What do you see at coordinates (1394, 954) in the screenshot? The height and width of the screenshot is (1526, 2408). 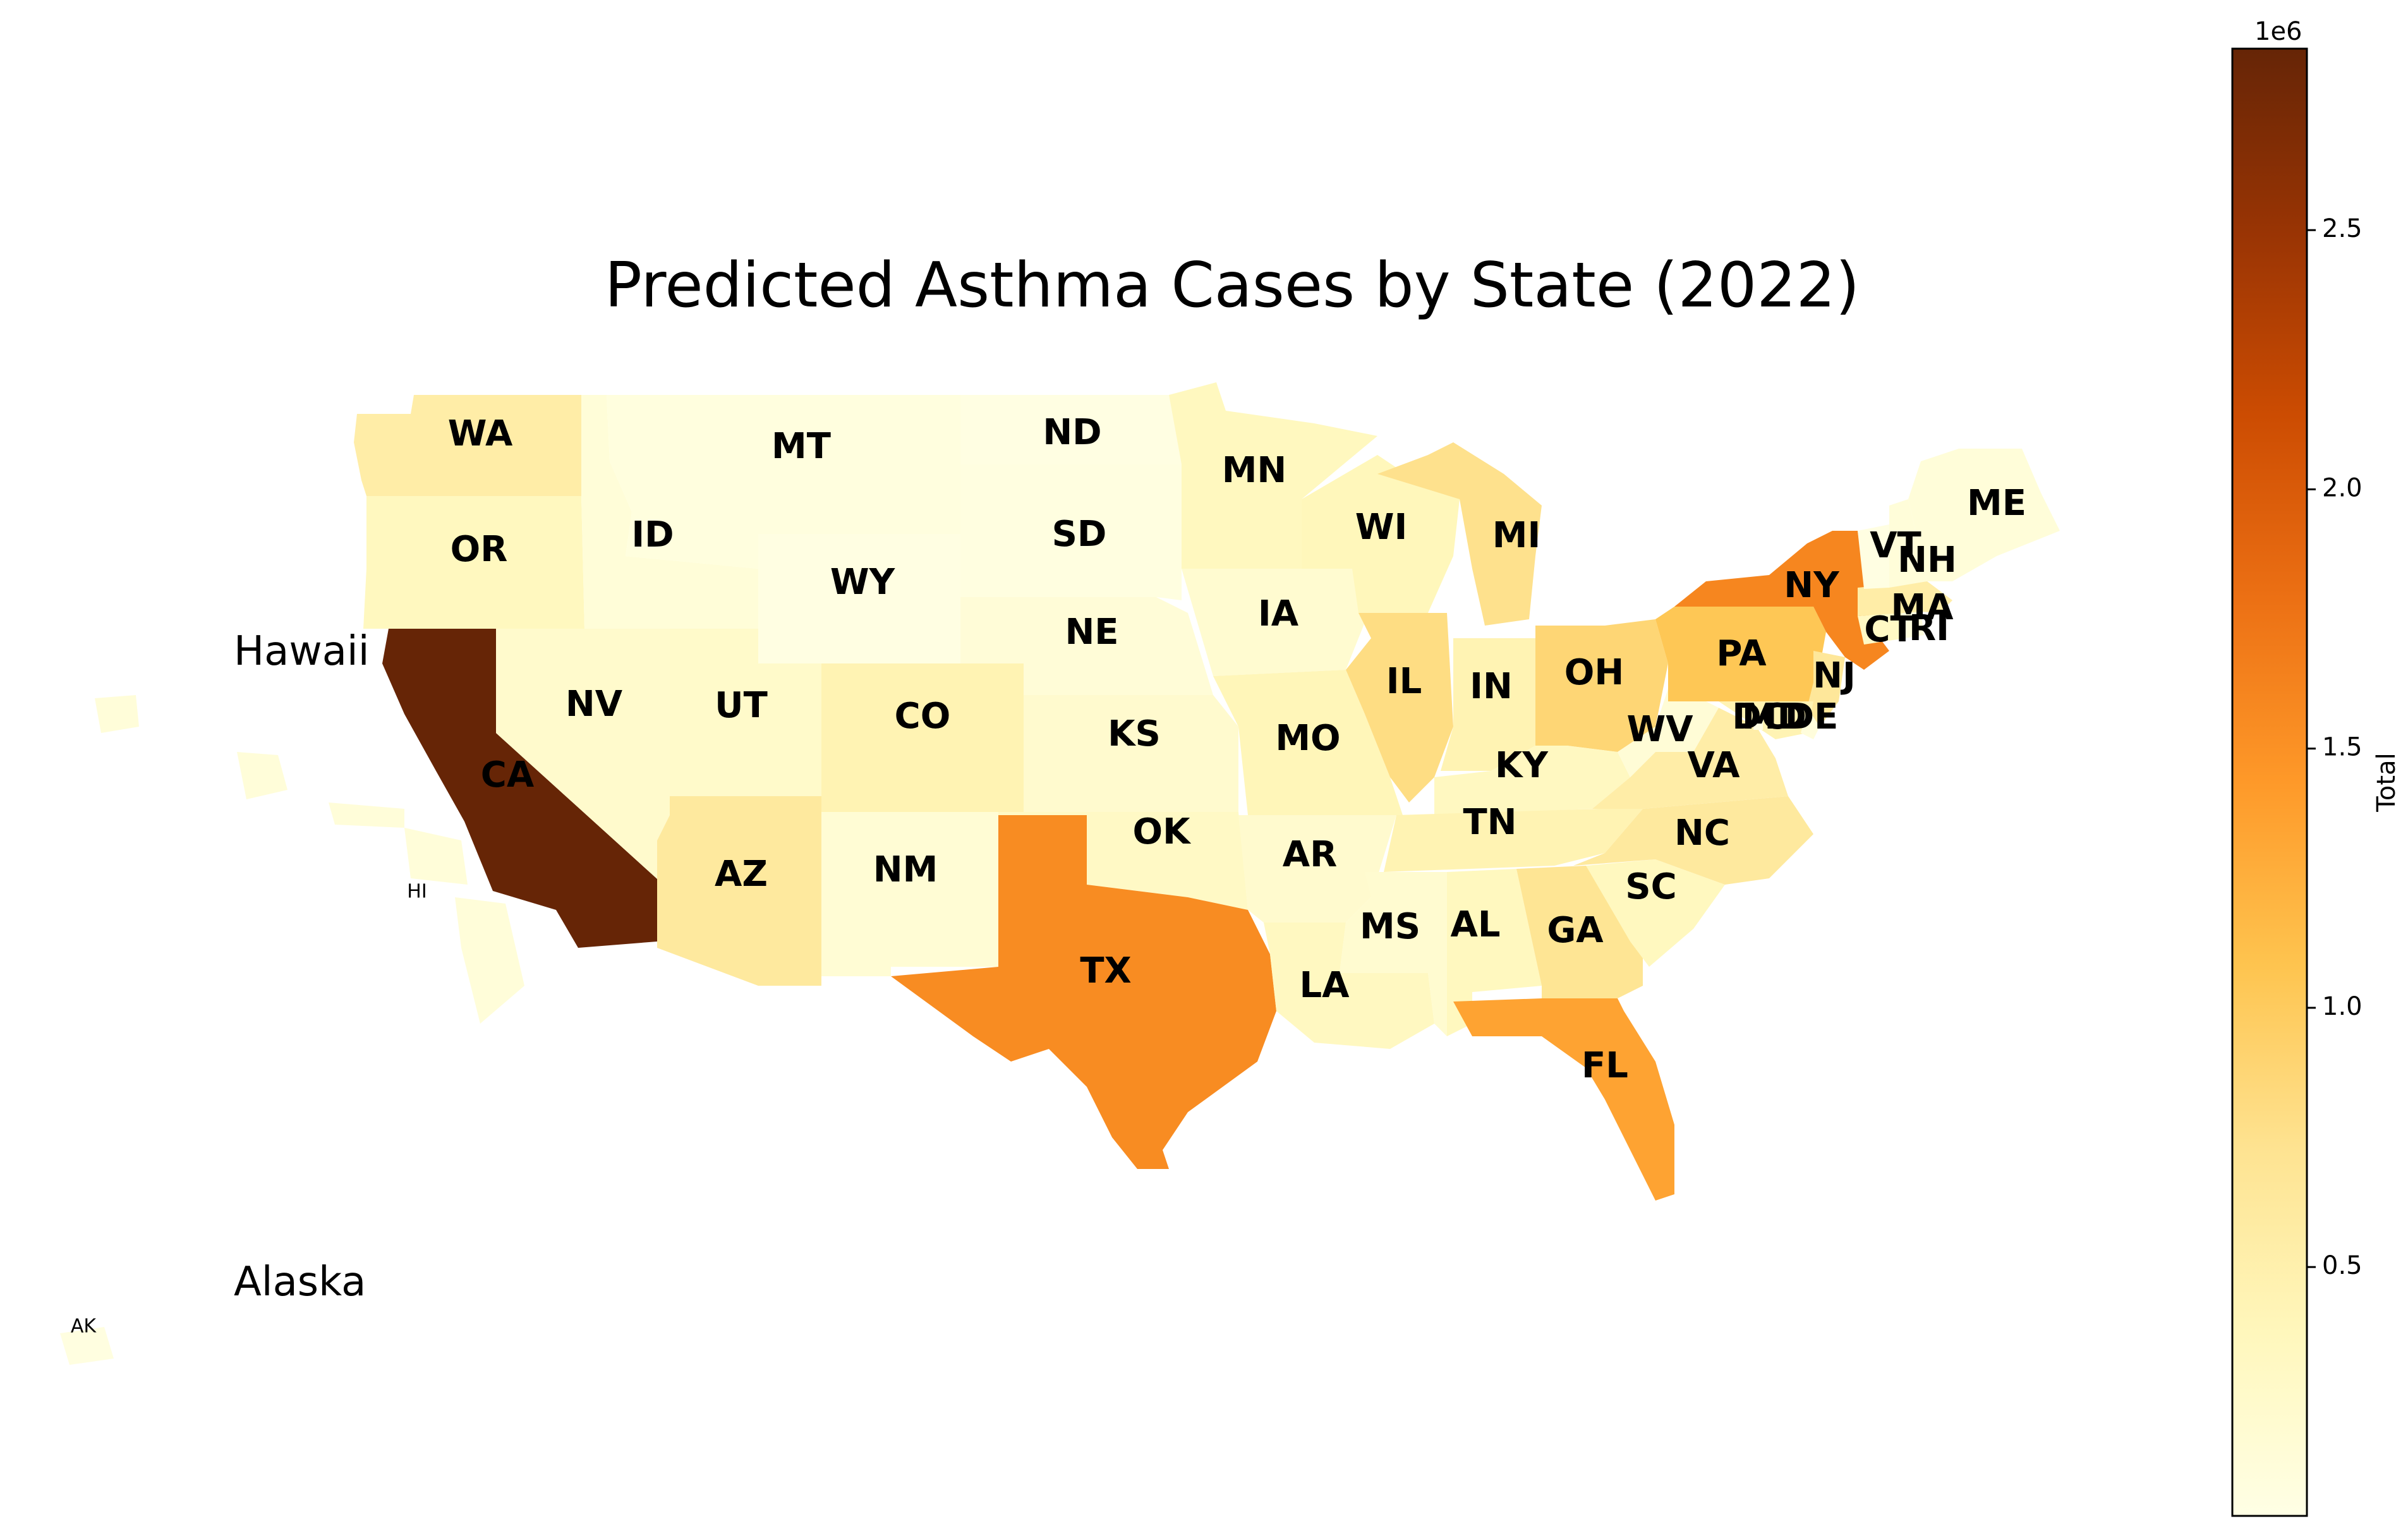 I see `state-ms` at bounding box center [1394, 954].